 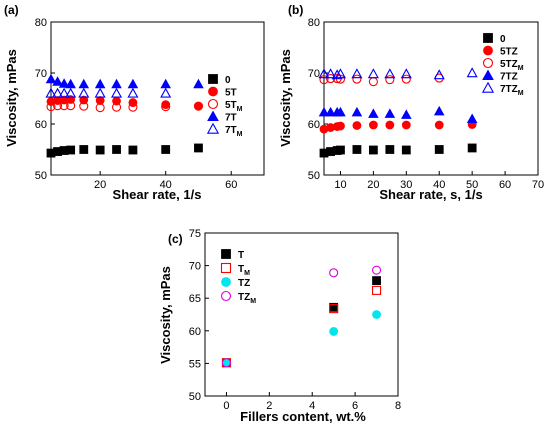 I want to click on legend-label: TZ, so click(x=244, y=283).